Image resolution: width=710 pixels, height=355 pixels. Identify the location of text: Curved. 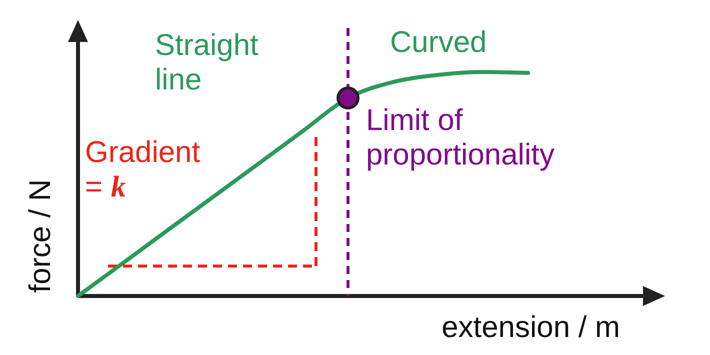
(438, 42).